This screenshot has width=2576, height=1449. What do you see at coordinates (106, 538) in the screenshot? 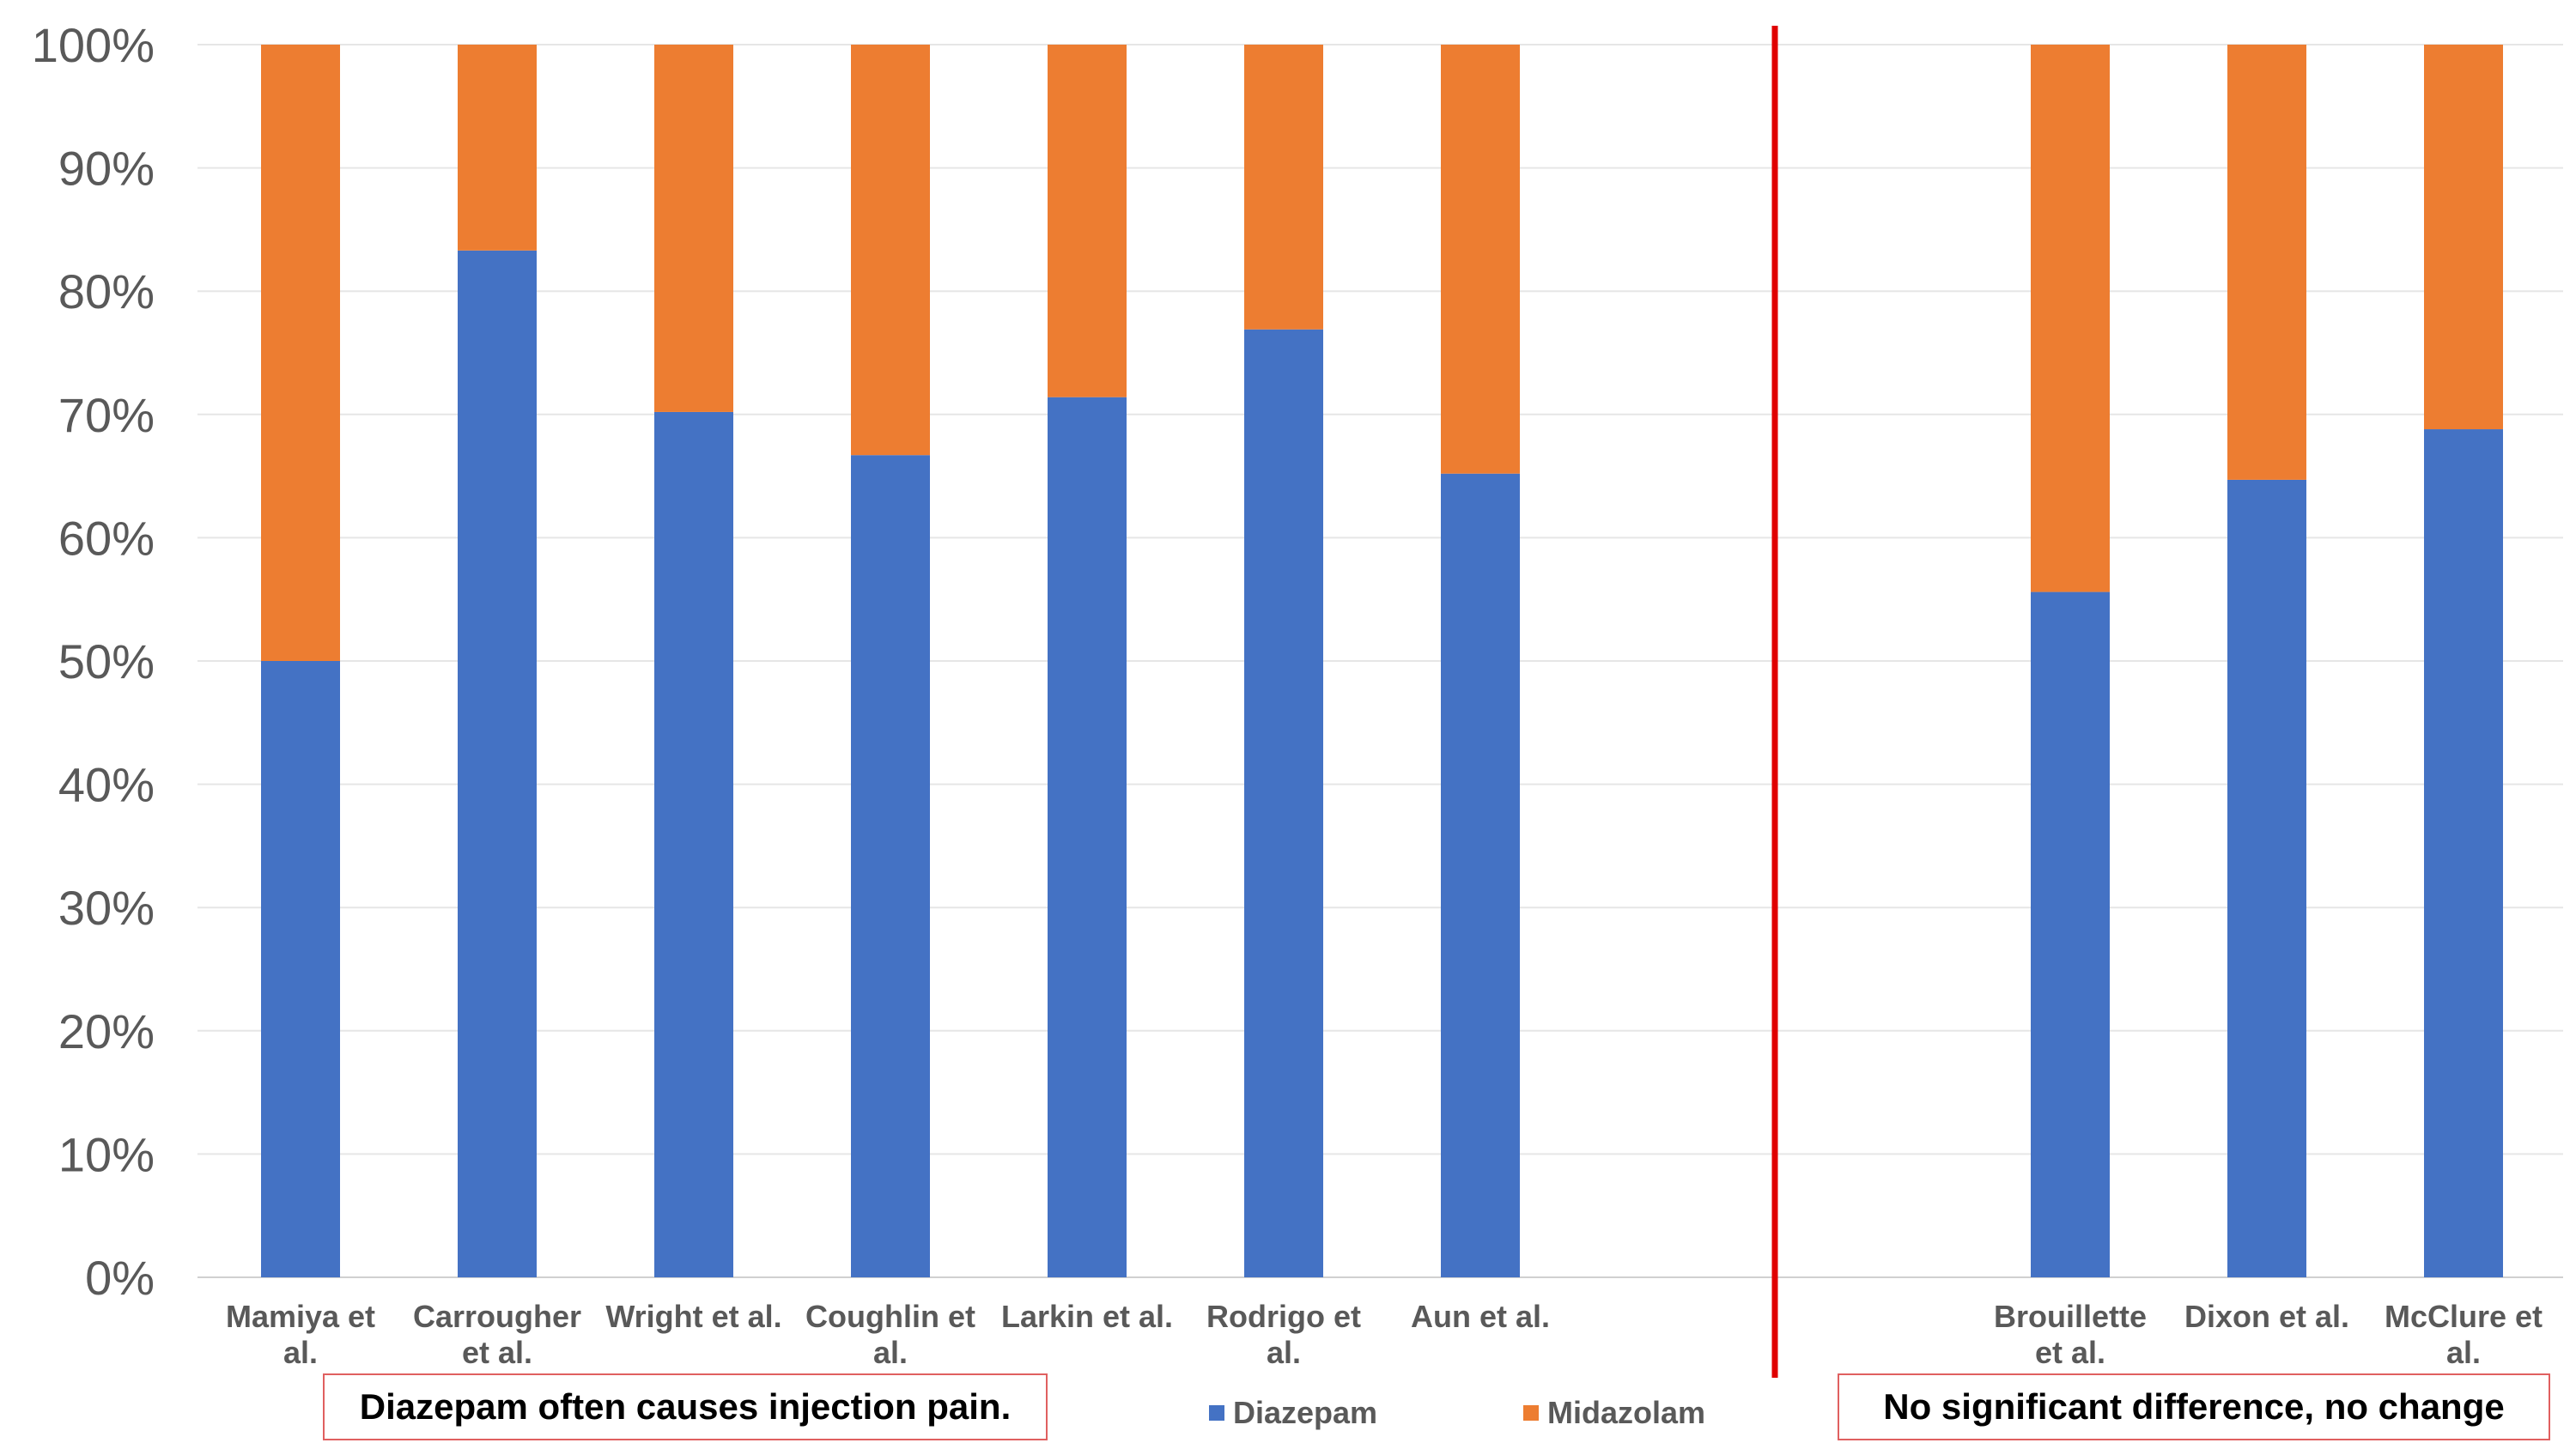
I see `y-tick-label: 60%` at bounding box center [106, 538].